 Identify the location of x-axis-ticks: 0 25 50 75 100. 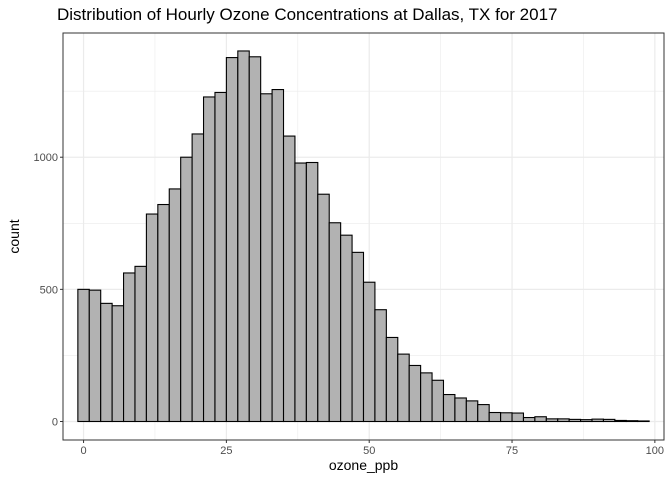
(372, 448).